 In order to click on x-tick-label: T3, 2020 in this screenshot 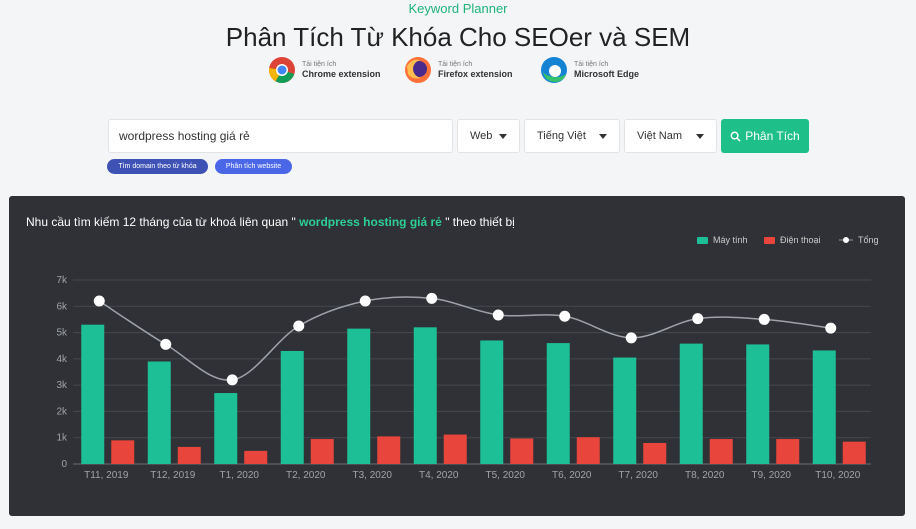, I will do `click(373, 475)`.